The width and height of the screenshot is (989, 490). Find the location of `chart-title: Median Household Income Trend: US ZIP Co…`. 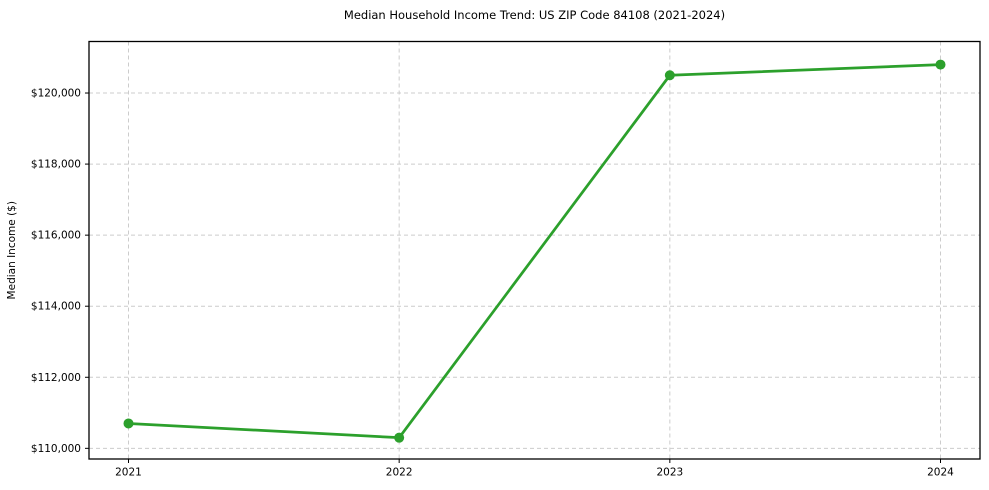

chart-title: Median Household Income Trend: US ZIP Co… is located at coordinates (534, 15).